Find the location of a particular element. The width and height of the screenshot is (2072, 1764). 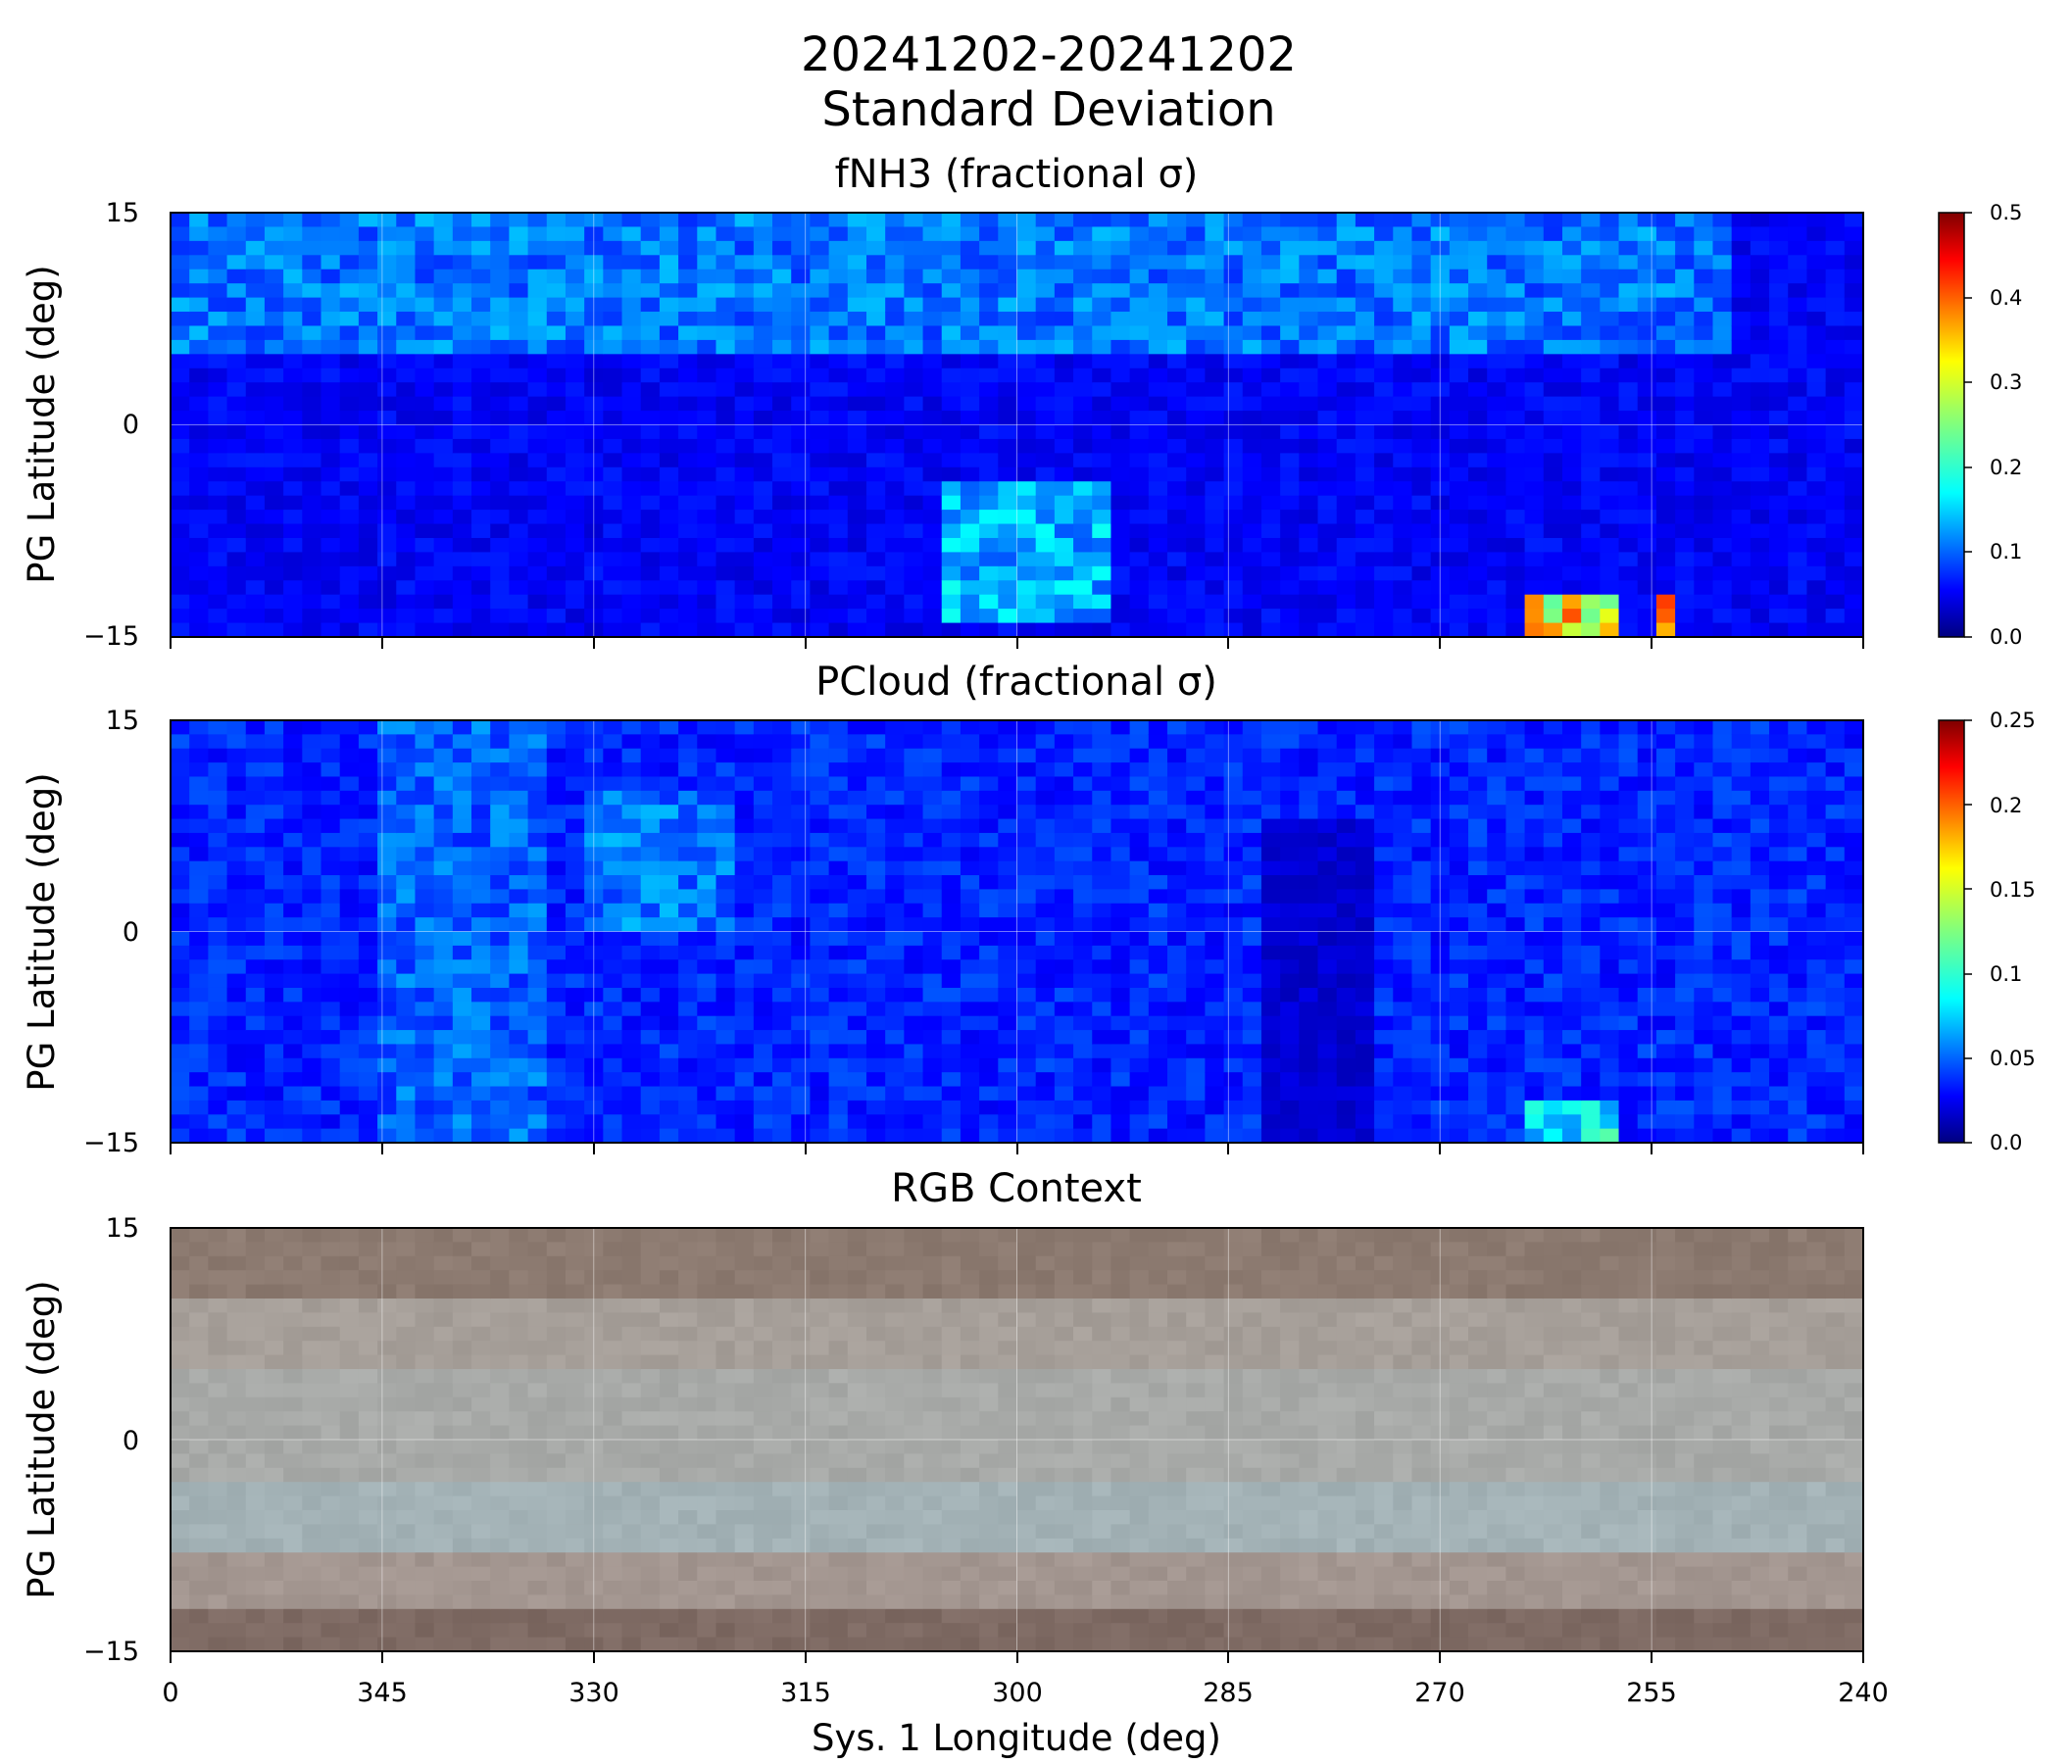

colorbar-tick: 0.5 is located at coordinates (2006, 212).